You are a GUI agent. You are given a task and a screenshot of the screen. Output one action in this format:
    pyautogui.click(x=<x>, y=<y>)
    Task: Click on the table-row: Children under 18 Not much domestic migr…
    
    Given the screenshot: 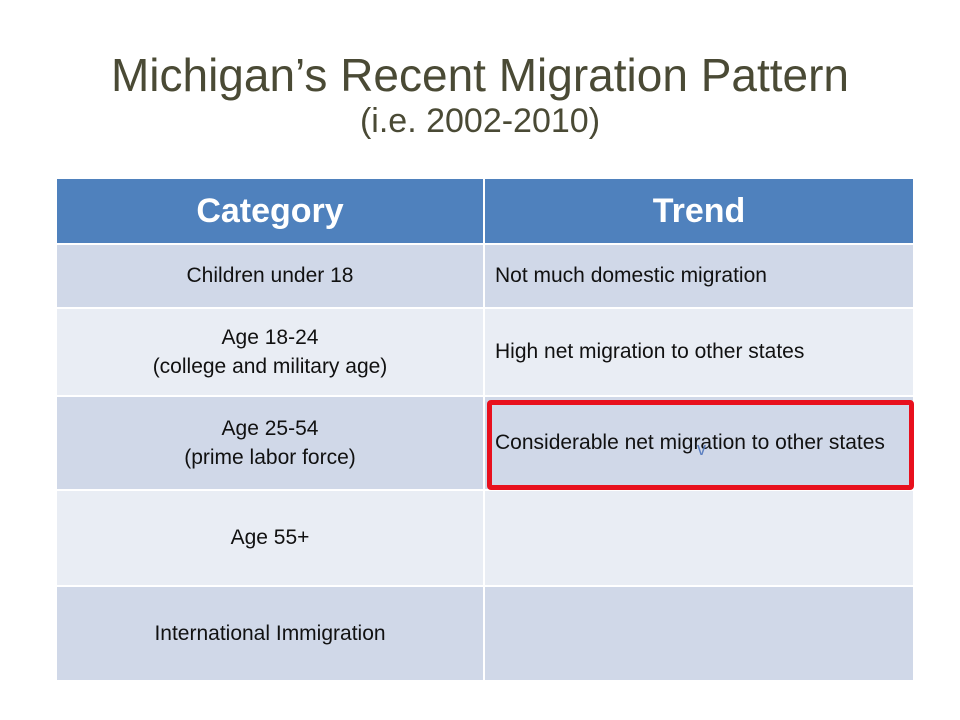 What is the action you would take?
    pyautogui.click(x=485, y=275)
    